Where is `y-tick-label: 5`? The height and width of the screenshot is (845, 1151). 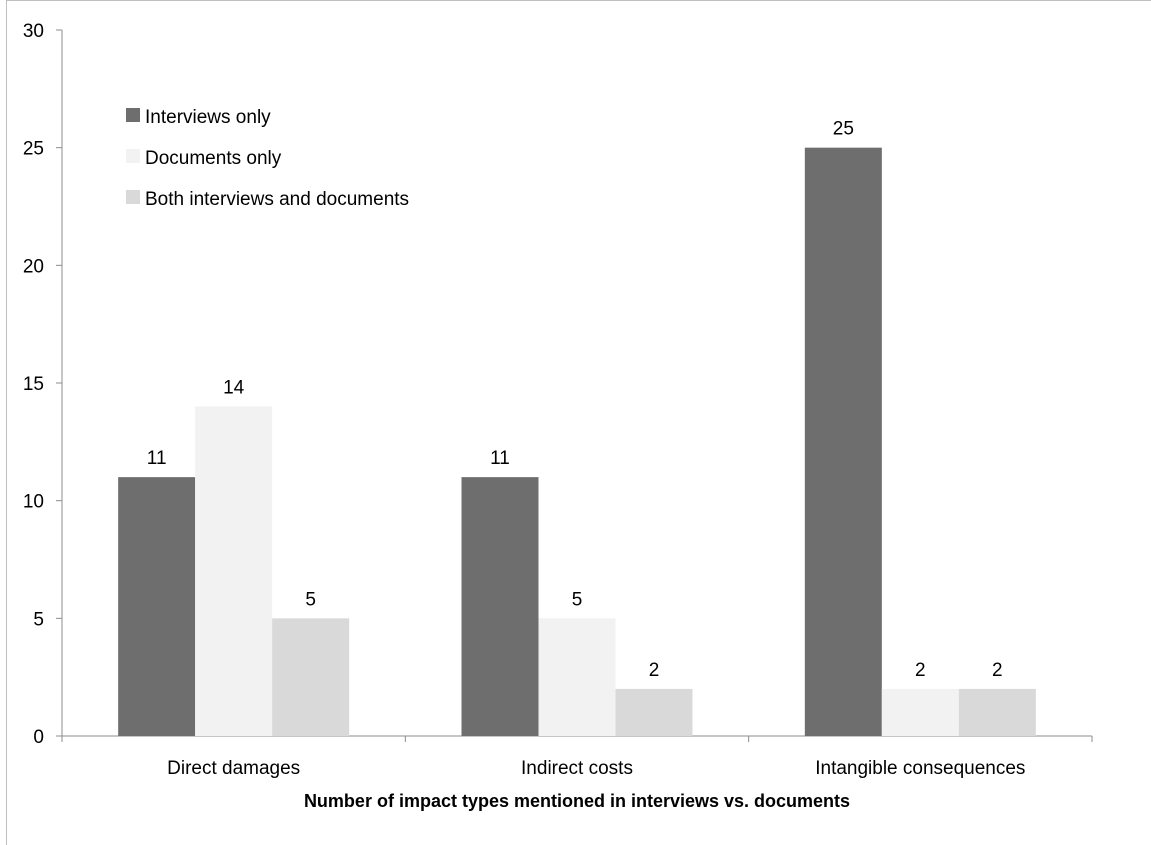 y-tick-label: 5 is located at coordinates (38, 619).